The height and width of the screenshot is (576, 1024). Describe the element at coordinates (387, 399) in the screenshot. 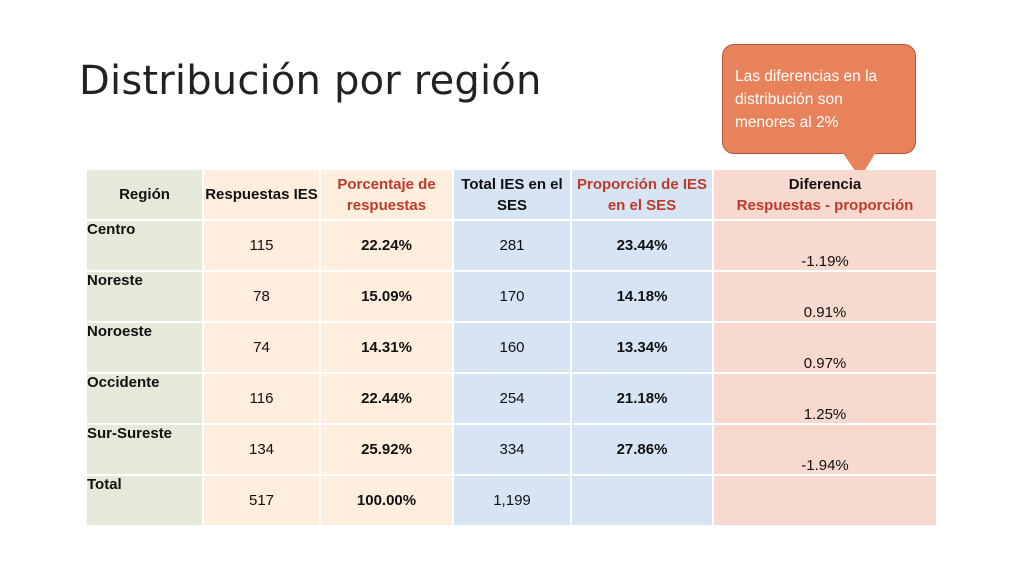

I see `cell-porcentaje: 22.44%` at that location.